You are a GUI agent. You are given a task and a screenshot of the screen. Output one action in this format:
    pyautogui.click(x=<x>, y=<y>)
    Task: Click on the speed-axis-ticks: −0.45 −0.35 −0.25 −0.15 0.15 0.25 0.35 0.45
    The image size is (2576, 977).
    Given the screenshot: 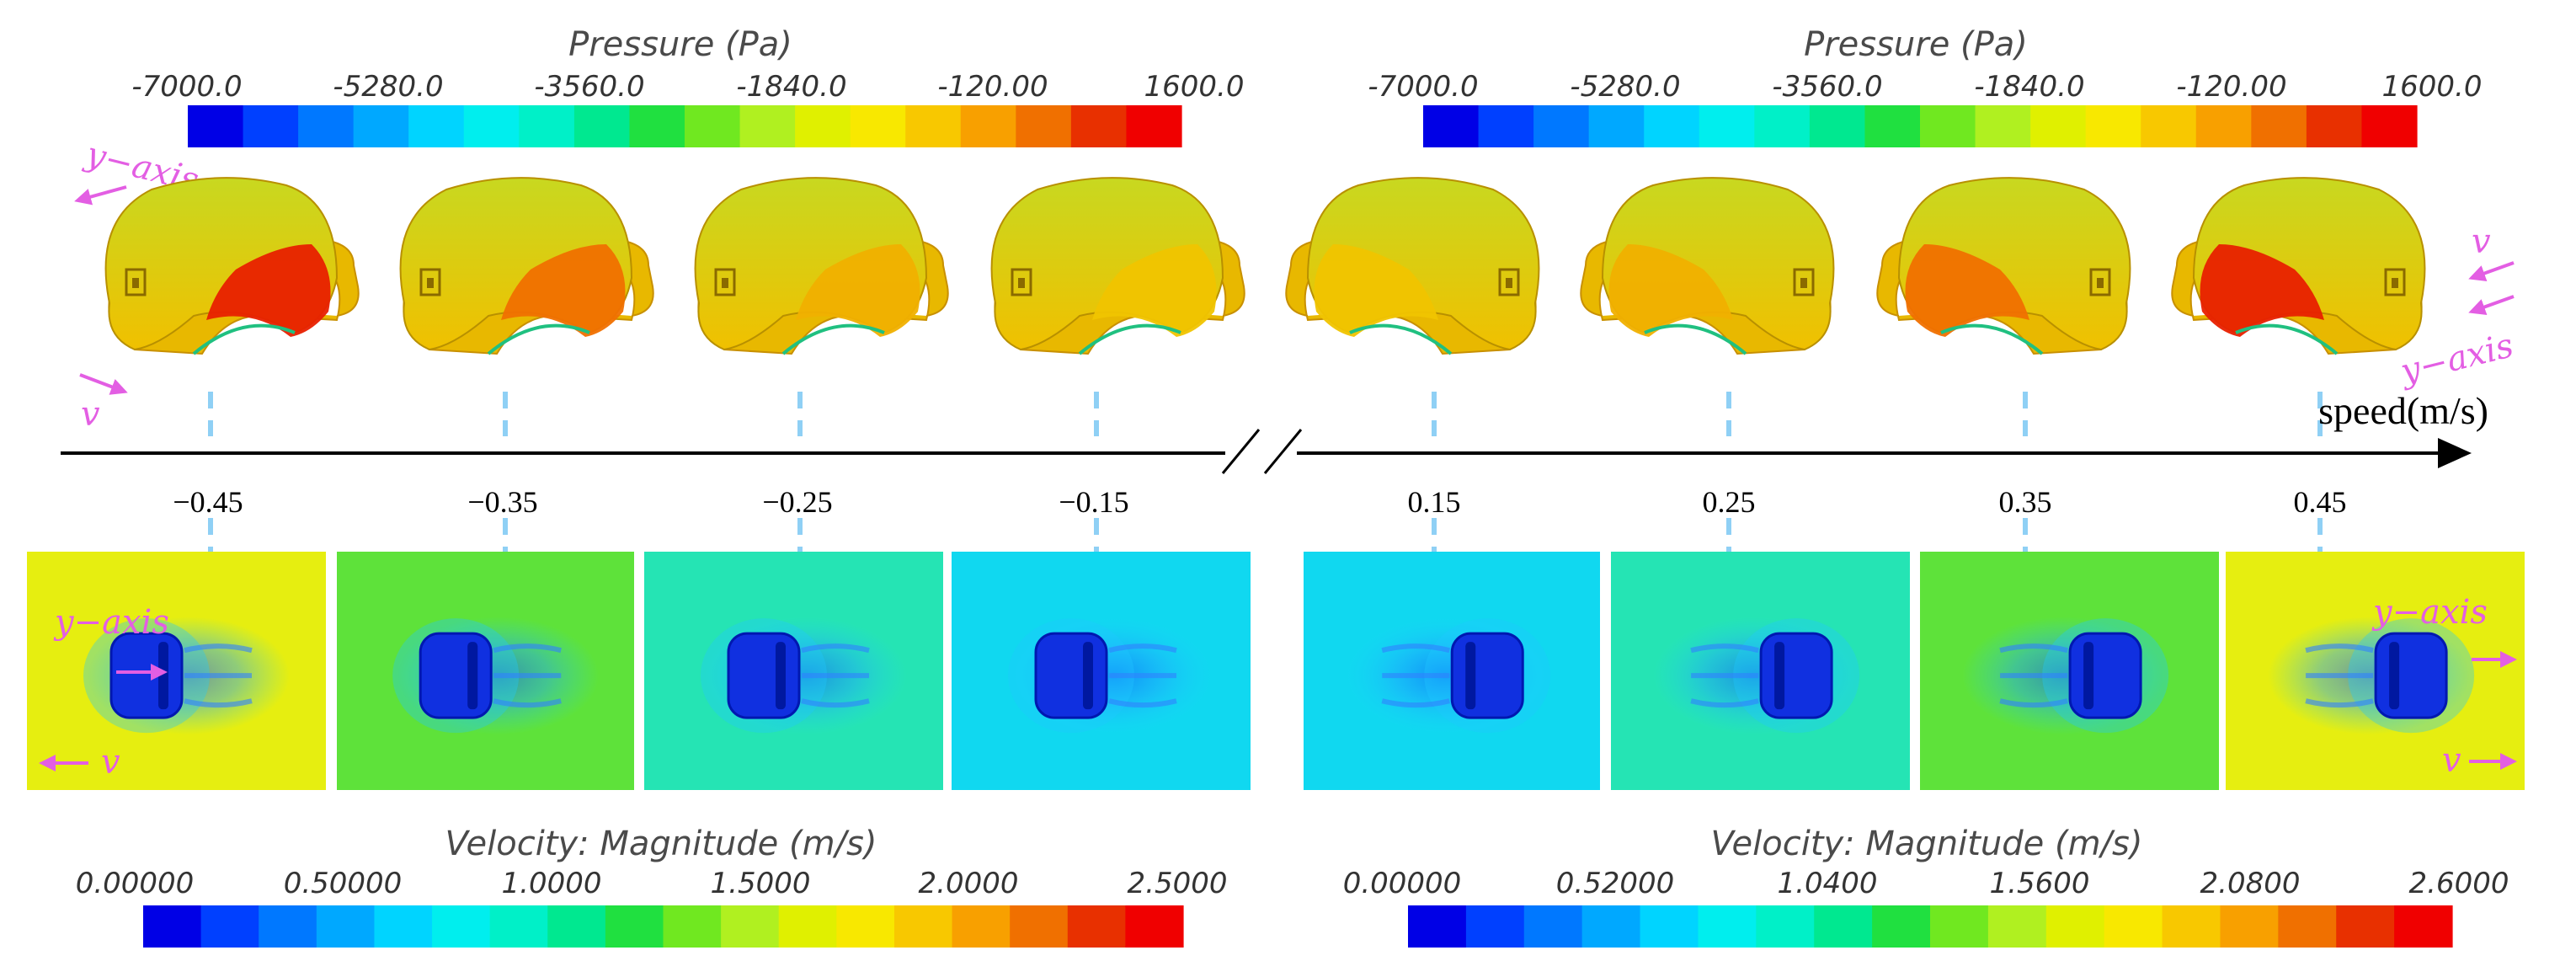 What is the action you would take?
    pyautogui.click(x=1259, y=502)
    